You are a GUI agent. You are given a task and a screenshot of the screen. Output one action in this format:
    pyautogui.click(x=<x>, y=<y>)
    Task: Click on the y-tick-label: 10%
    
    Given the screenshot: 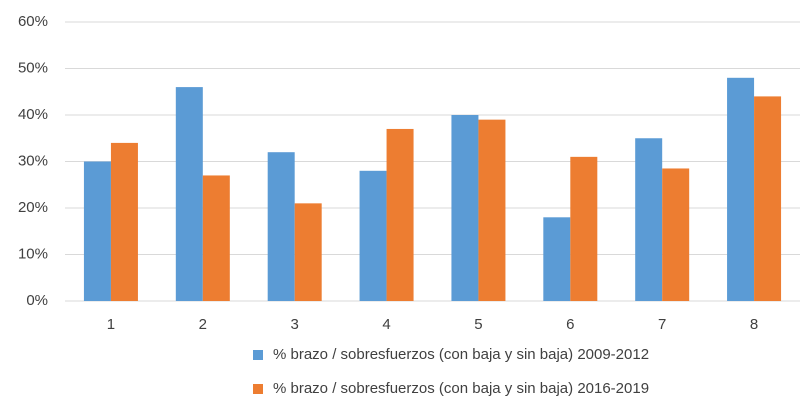 What is the action you would take?
    pyautogui.click(x=33, y=253)
    